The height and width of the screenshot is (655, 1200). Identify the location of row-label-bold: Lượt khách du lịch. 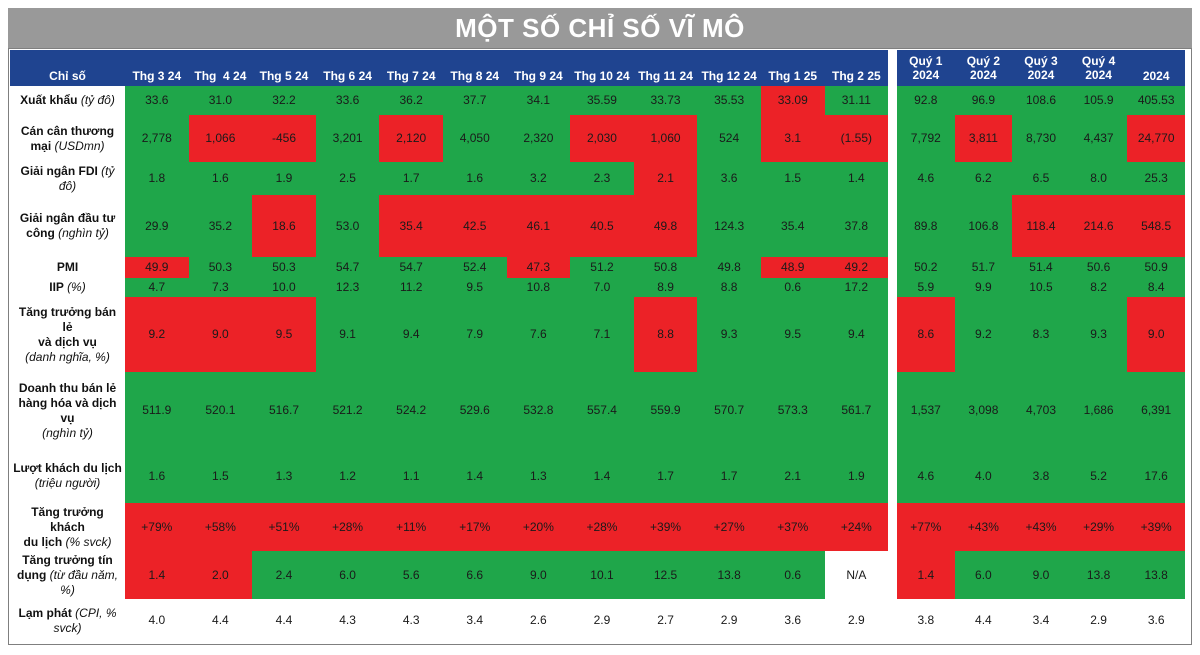
(67, 468).